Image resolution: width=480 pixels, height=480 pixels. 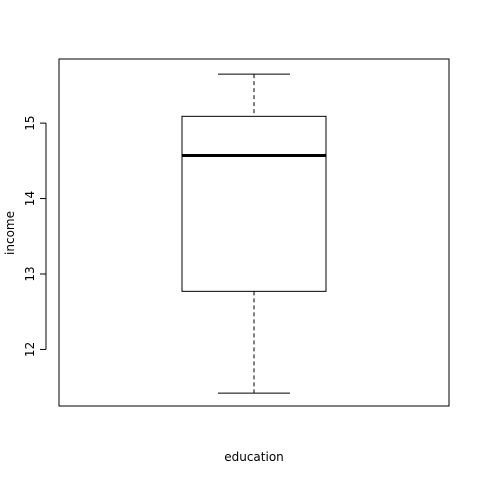 What do you see at coordinates (30, 273) in the screenshot?
I see `y-tick-label: 13` at bounding box center [30, 273].